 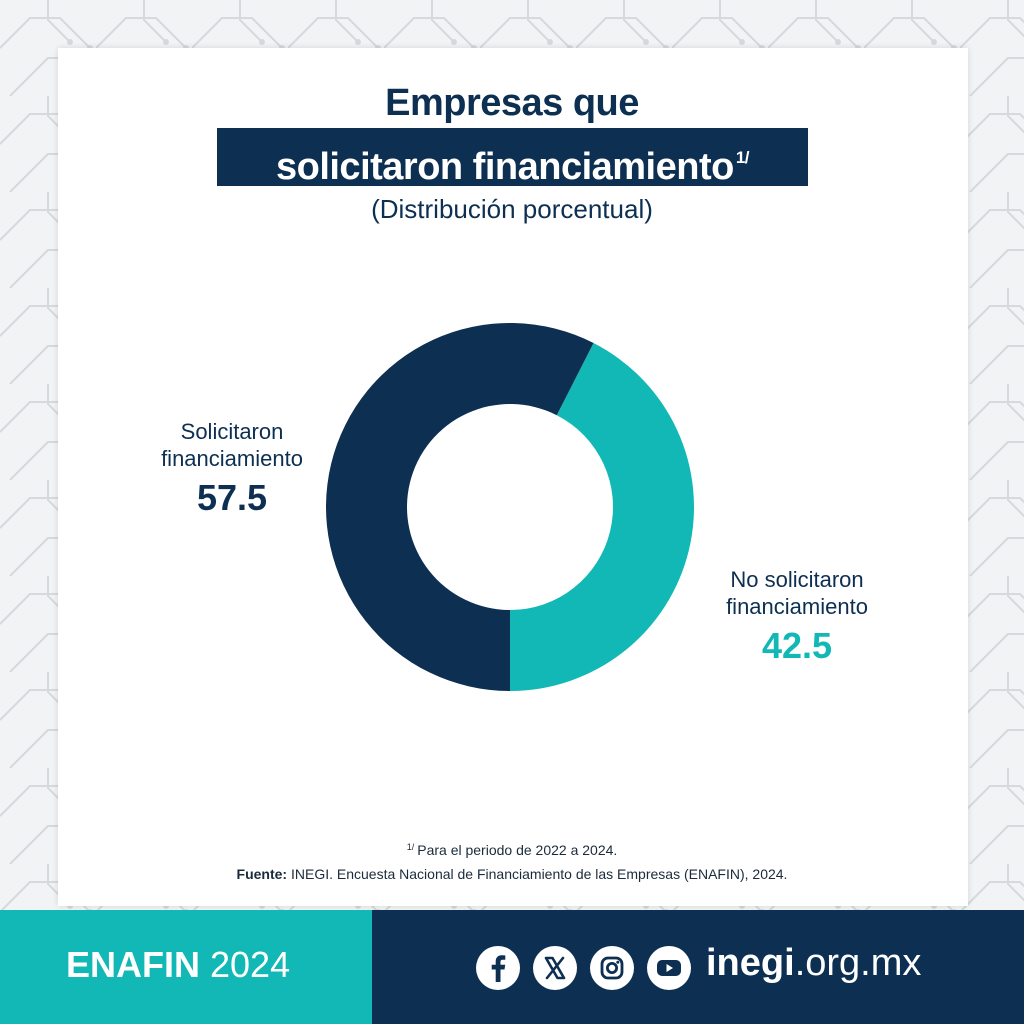 I want to click on instagram-icon, so click(x=612, y=968).